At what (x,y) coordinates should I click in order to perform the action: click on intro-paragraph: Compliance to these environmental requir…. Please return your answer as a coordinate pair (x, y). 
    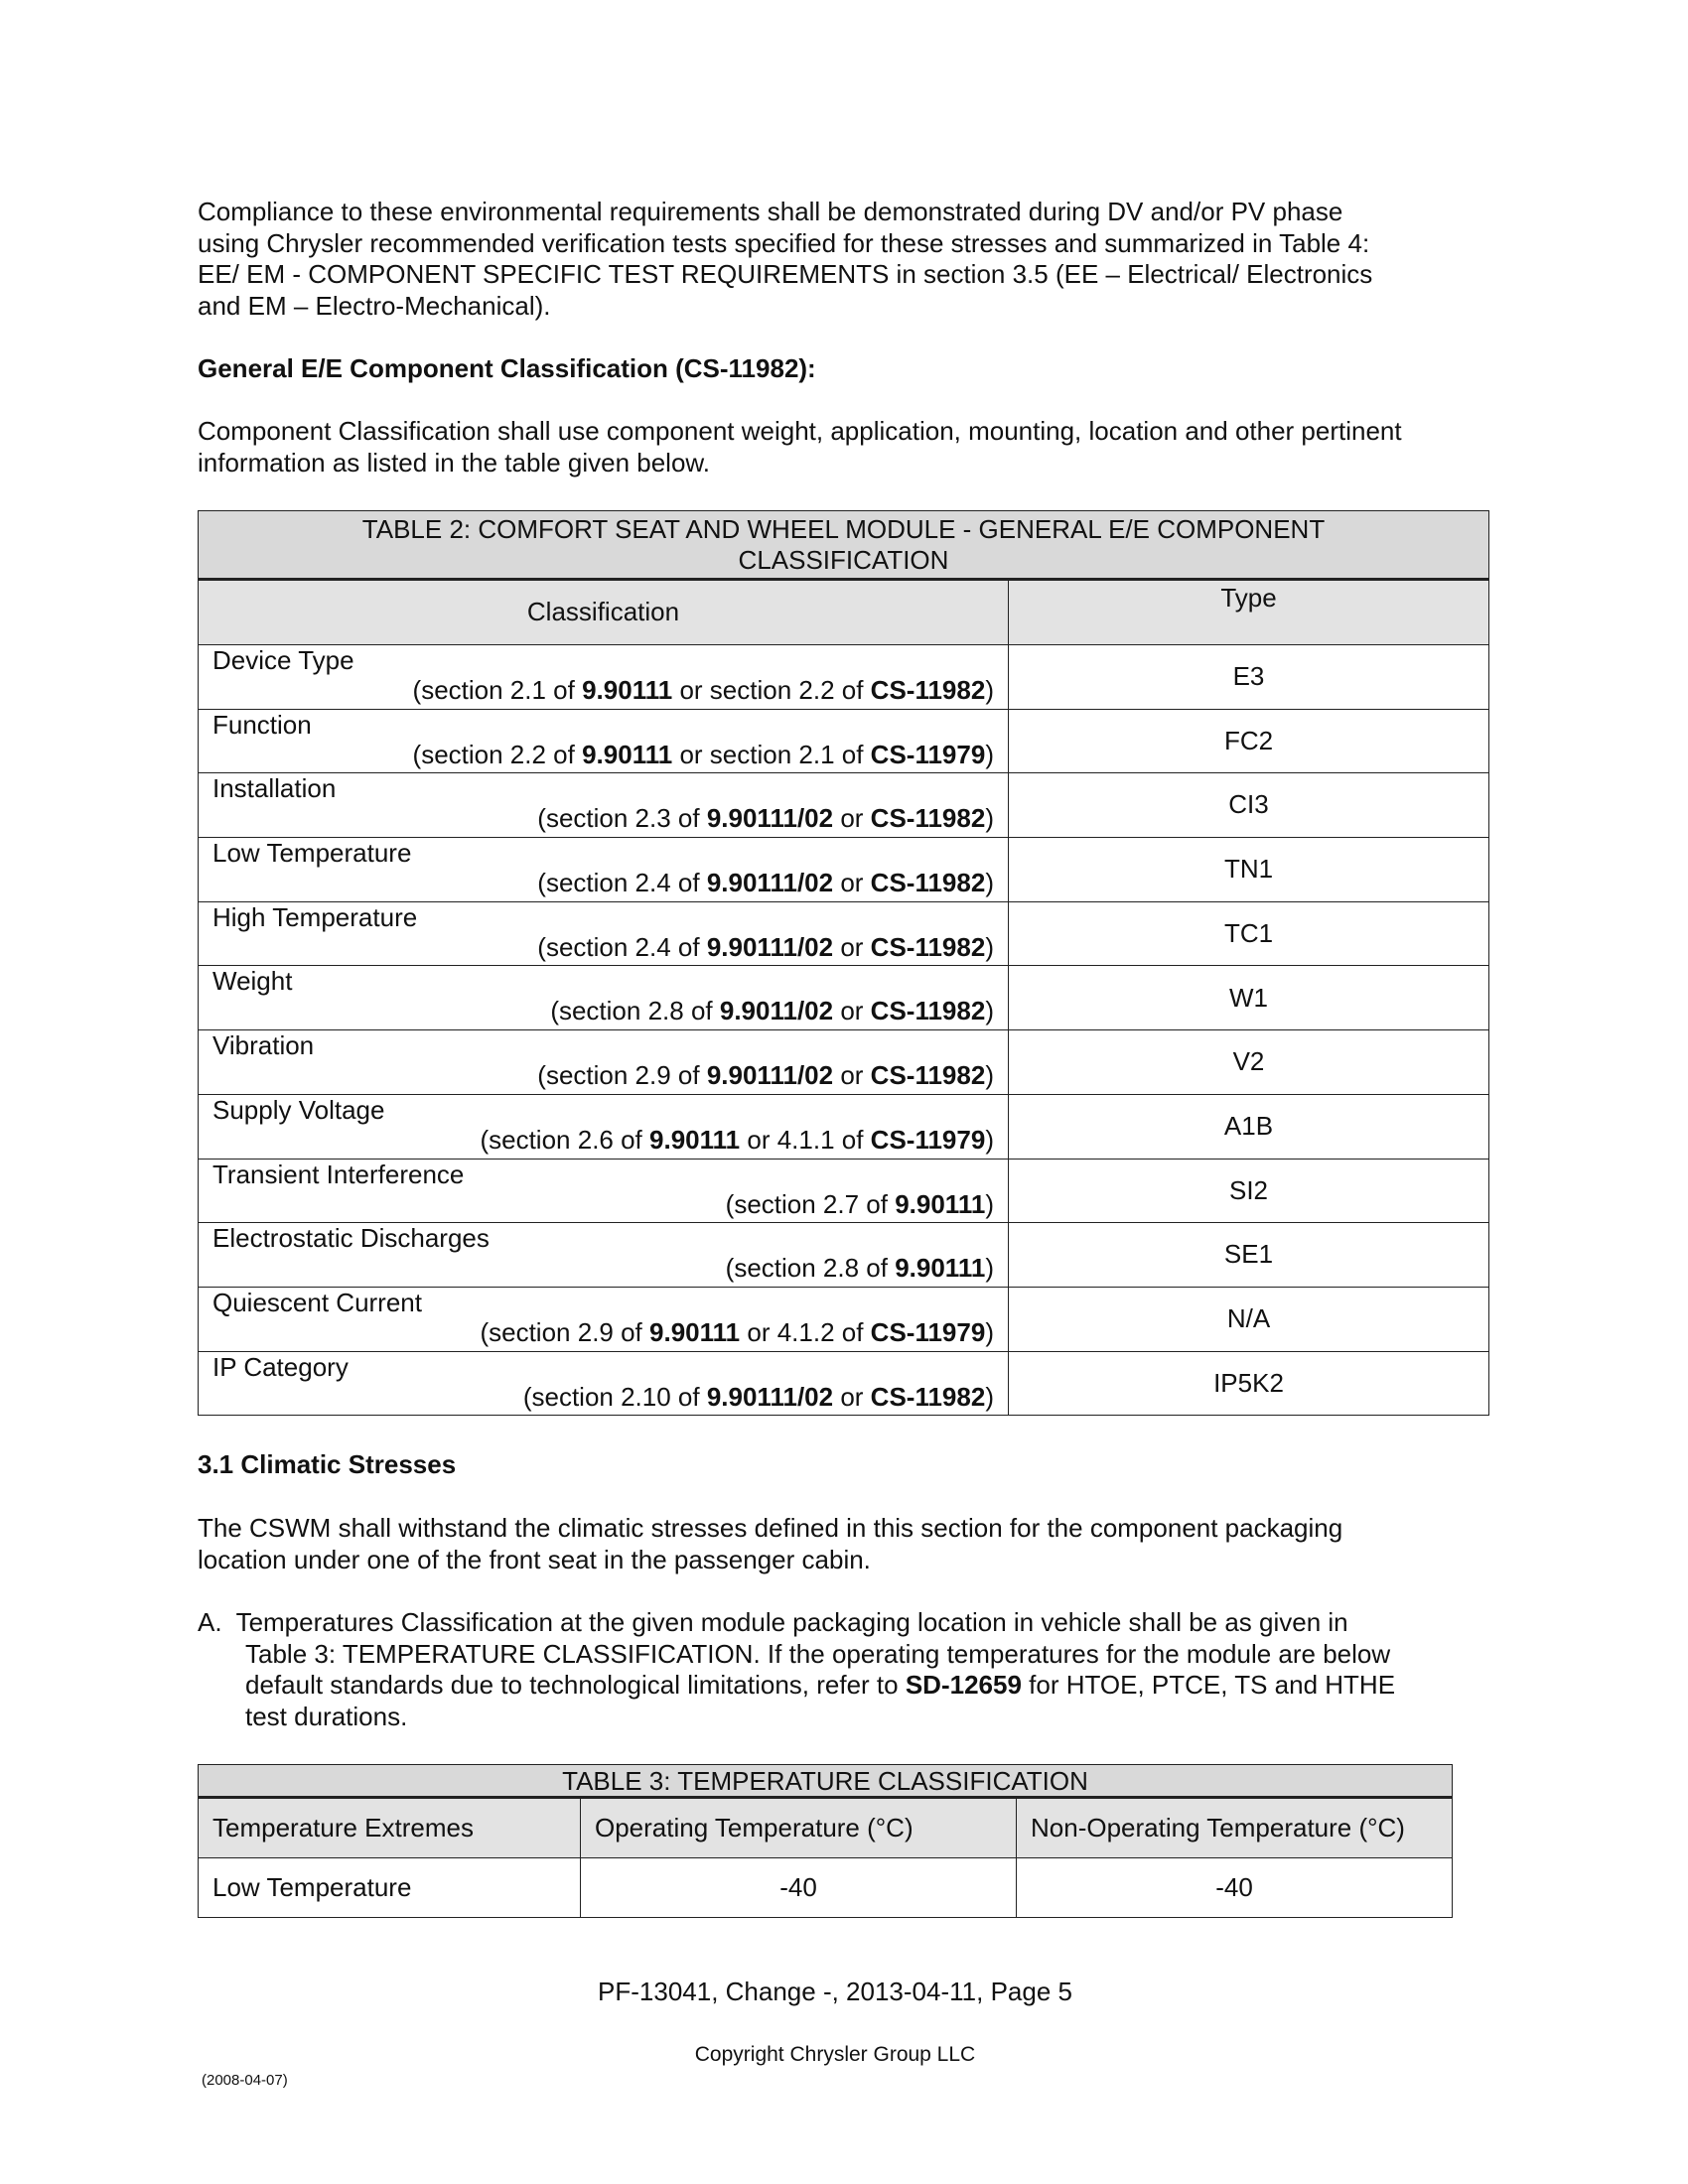
    Looking at the image, I should click on (843, 259).